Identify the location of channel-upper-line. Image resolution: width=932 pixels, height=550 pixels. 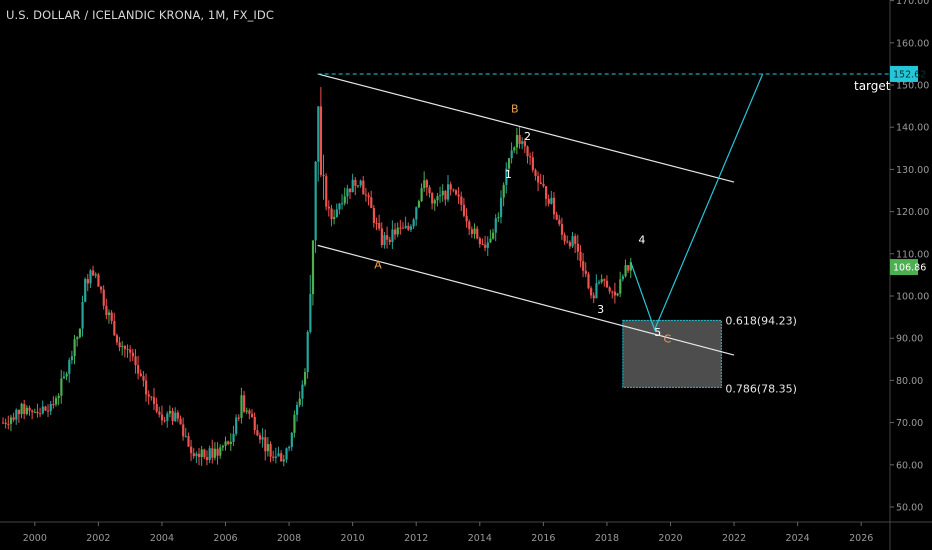
(526, 128).